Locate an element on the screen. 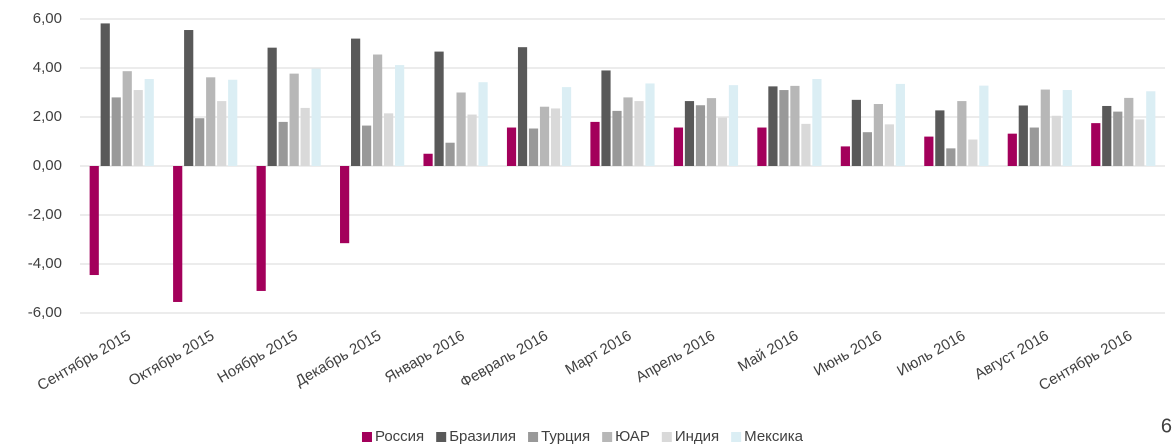 This screenshot has height=447, width=1172. page-number: 6 is located at coordinates (1166, 426).